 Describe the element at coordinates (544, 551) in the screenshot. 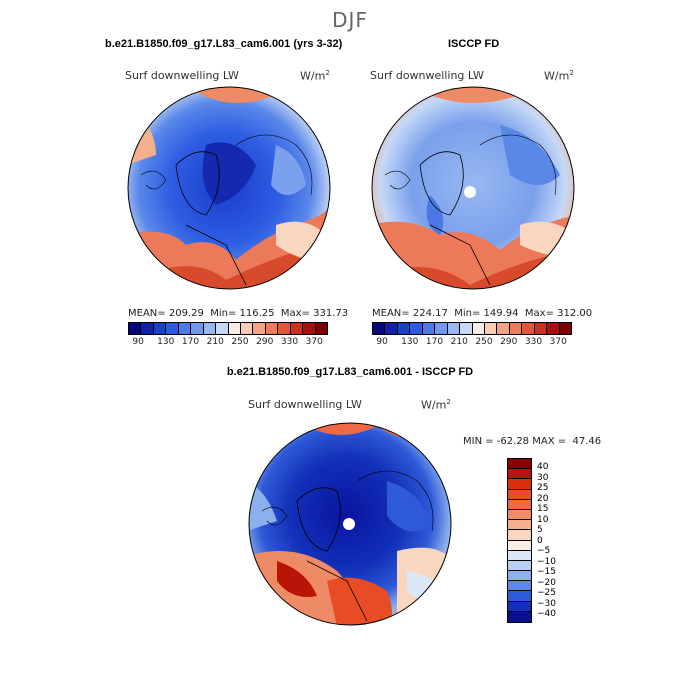

I see `colorbar-tick-label: −5` at that location.